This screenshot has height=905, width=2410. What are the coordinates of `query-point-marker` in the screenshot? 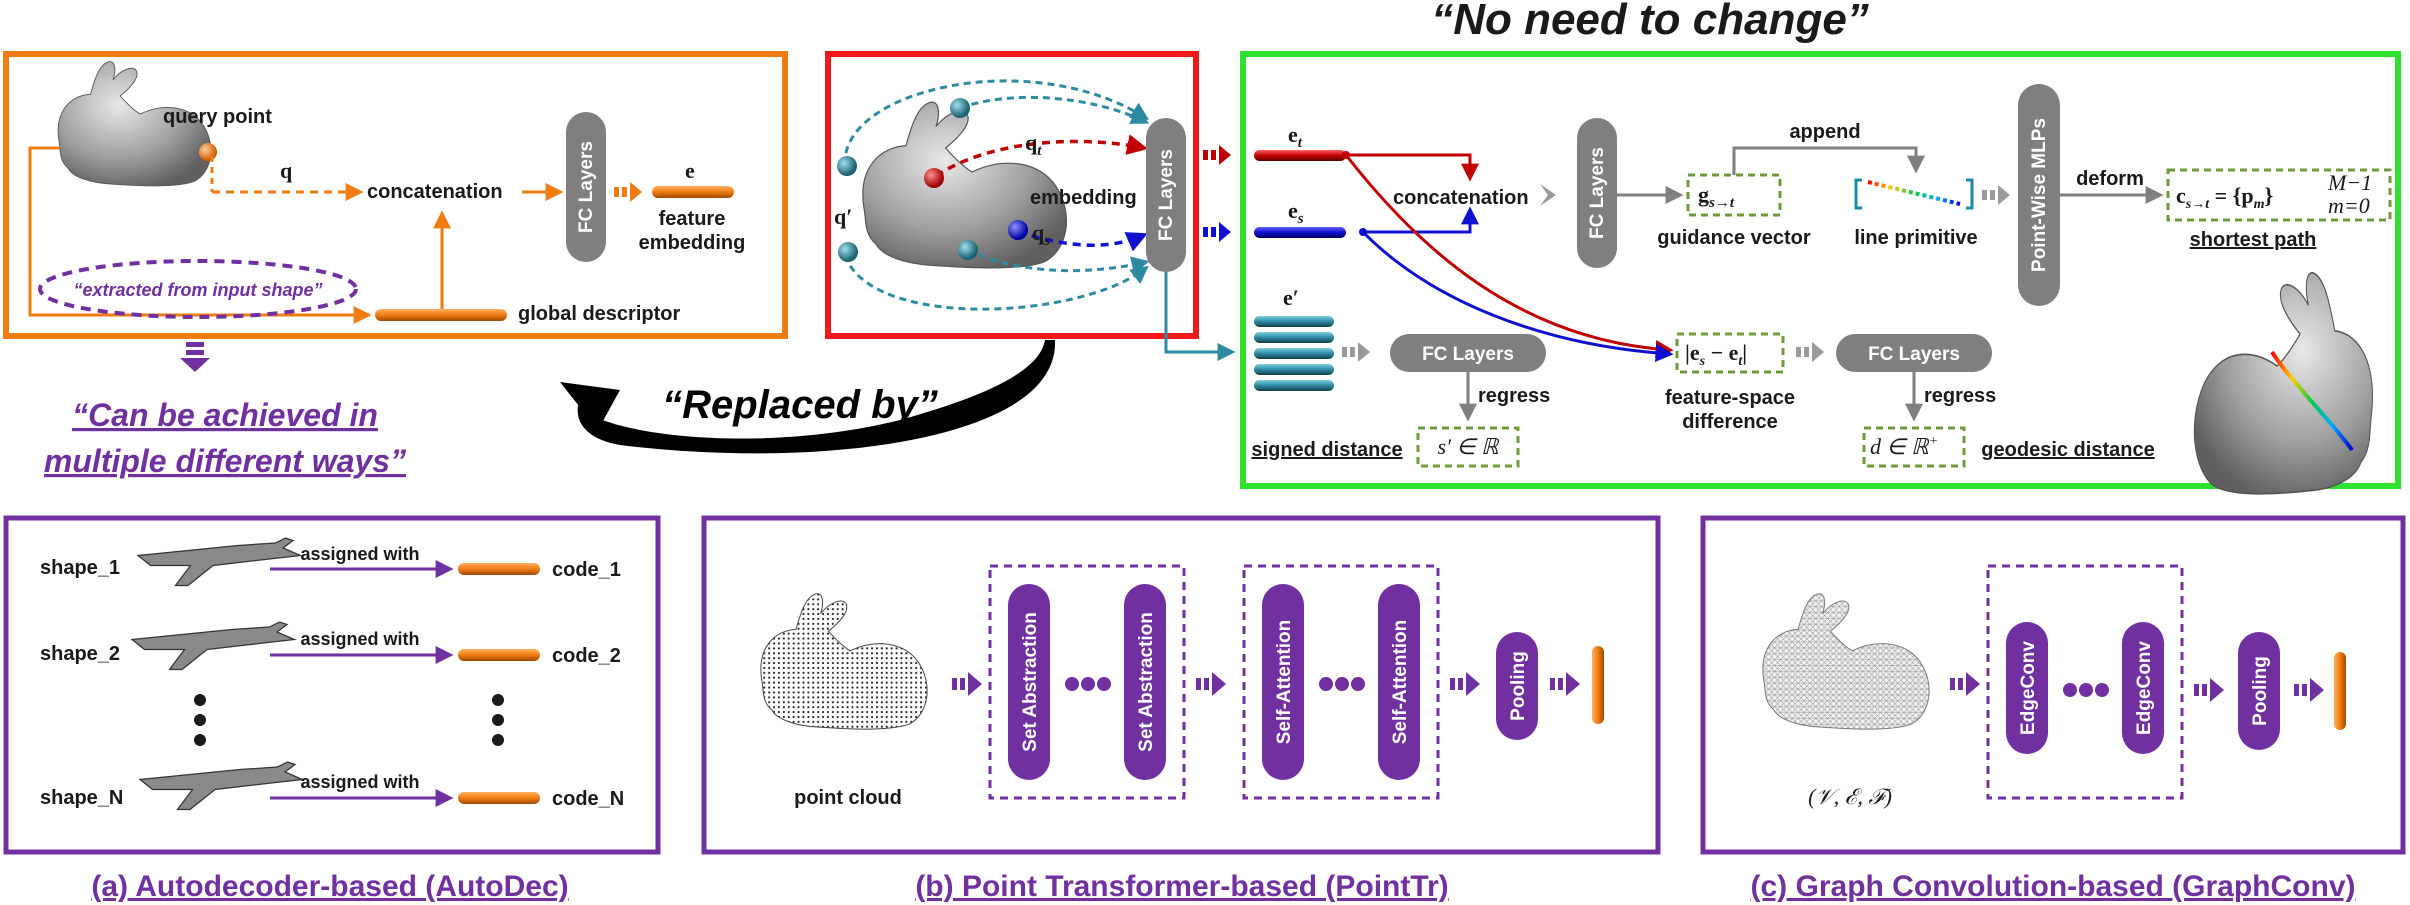 It's located at (208, 152).